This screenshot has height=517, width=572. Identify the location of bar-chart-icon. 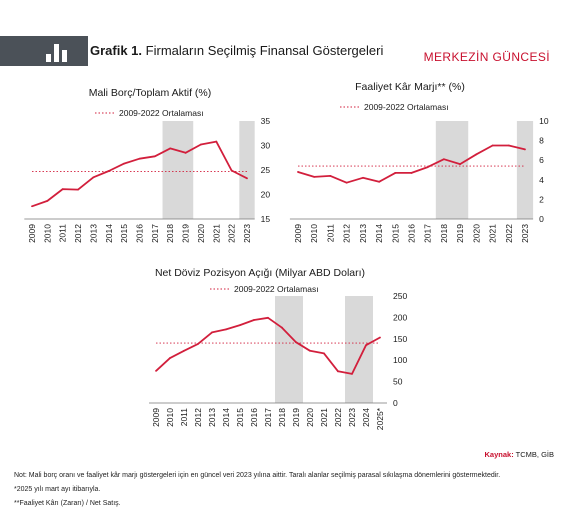
(56, 53).